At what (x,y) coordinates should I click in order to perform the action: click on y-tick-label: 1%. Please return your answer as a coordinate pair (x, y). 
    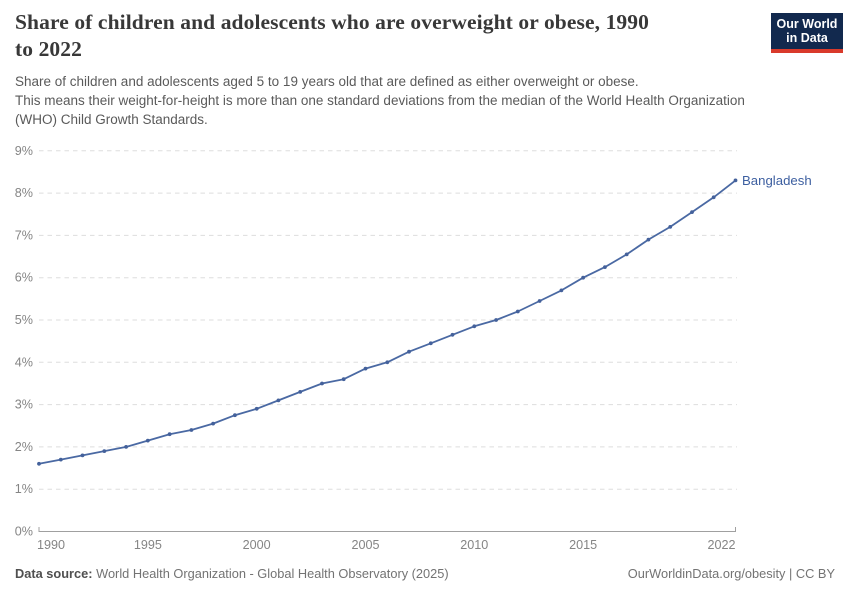
    Looking at the image, I should click on (24, 489).